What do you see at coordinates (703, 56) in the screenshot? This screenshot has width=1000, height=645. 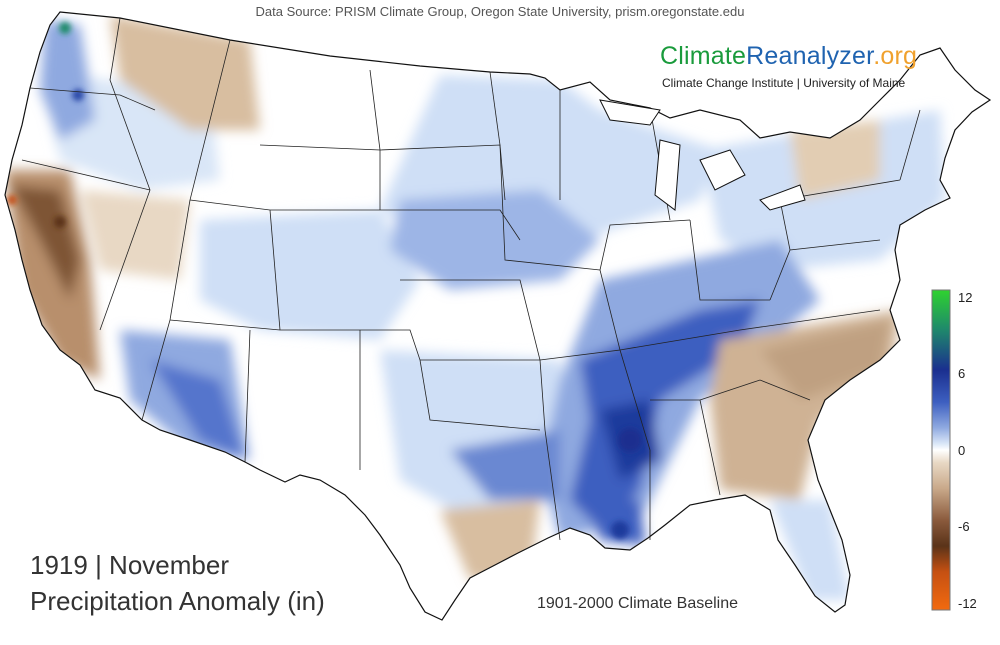 I see `brand-part-climate: Climate` at bounding box center [703, 56].